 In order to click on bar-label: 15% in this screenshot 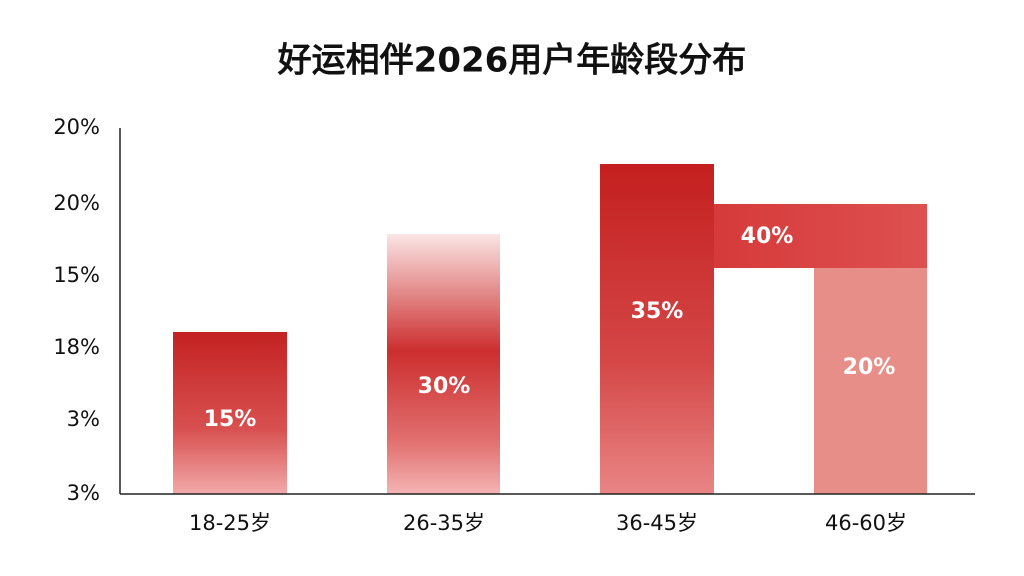, I will do `click(230, 419)`.